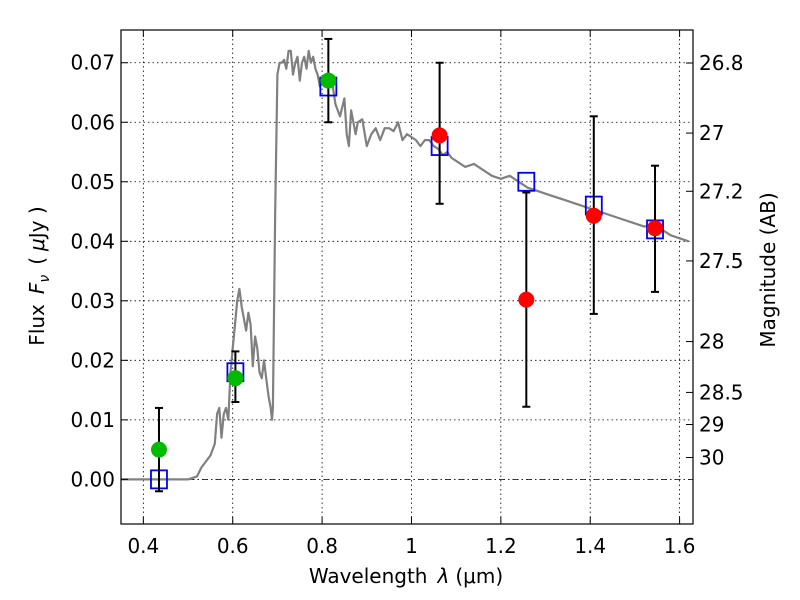 This screenshot has height=600, width=800. What do you see at coordinates (39, 275) in the screenshot?
I see `y-axis-label: FluxFν(μJy )` at bounding box center [39, 275].